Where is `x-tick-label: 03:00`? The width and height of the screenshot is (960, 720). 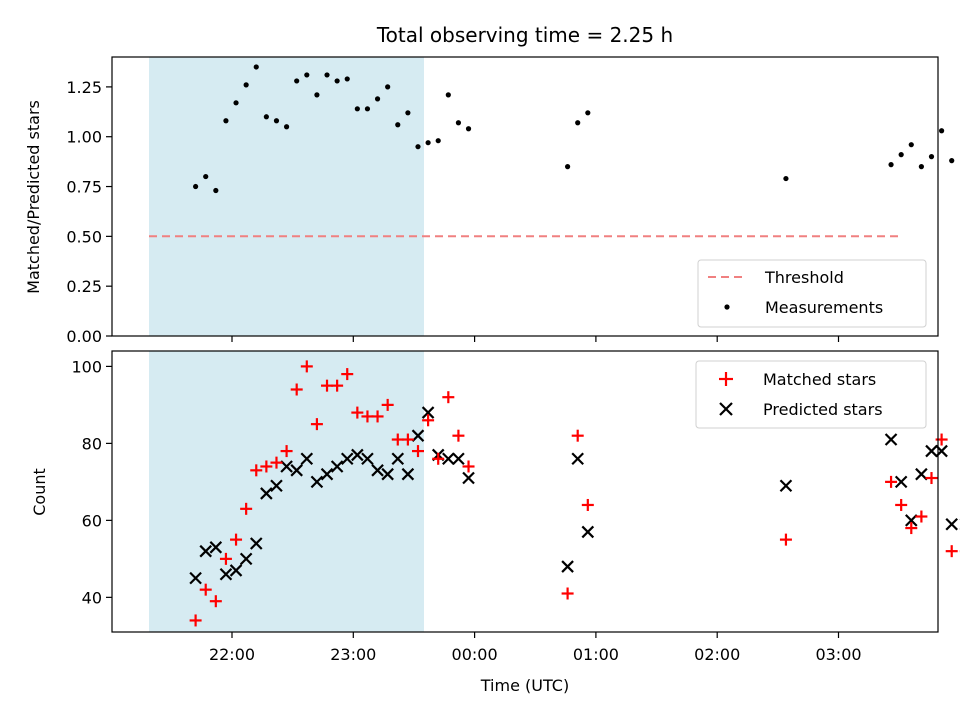
x-tick-label: 03:00 is located at coordinates (838, 654).